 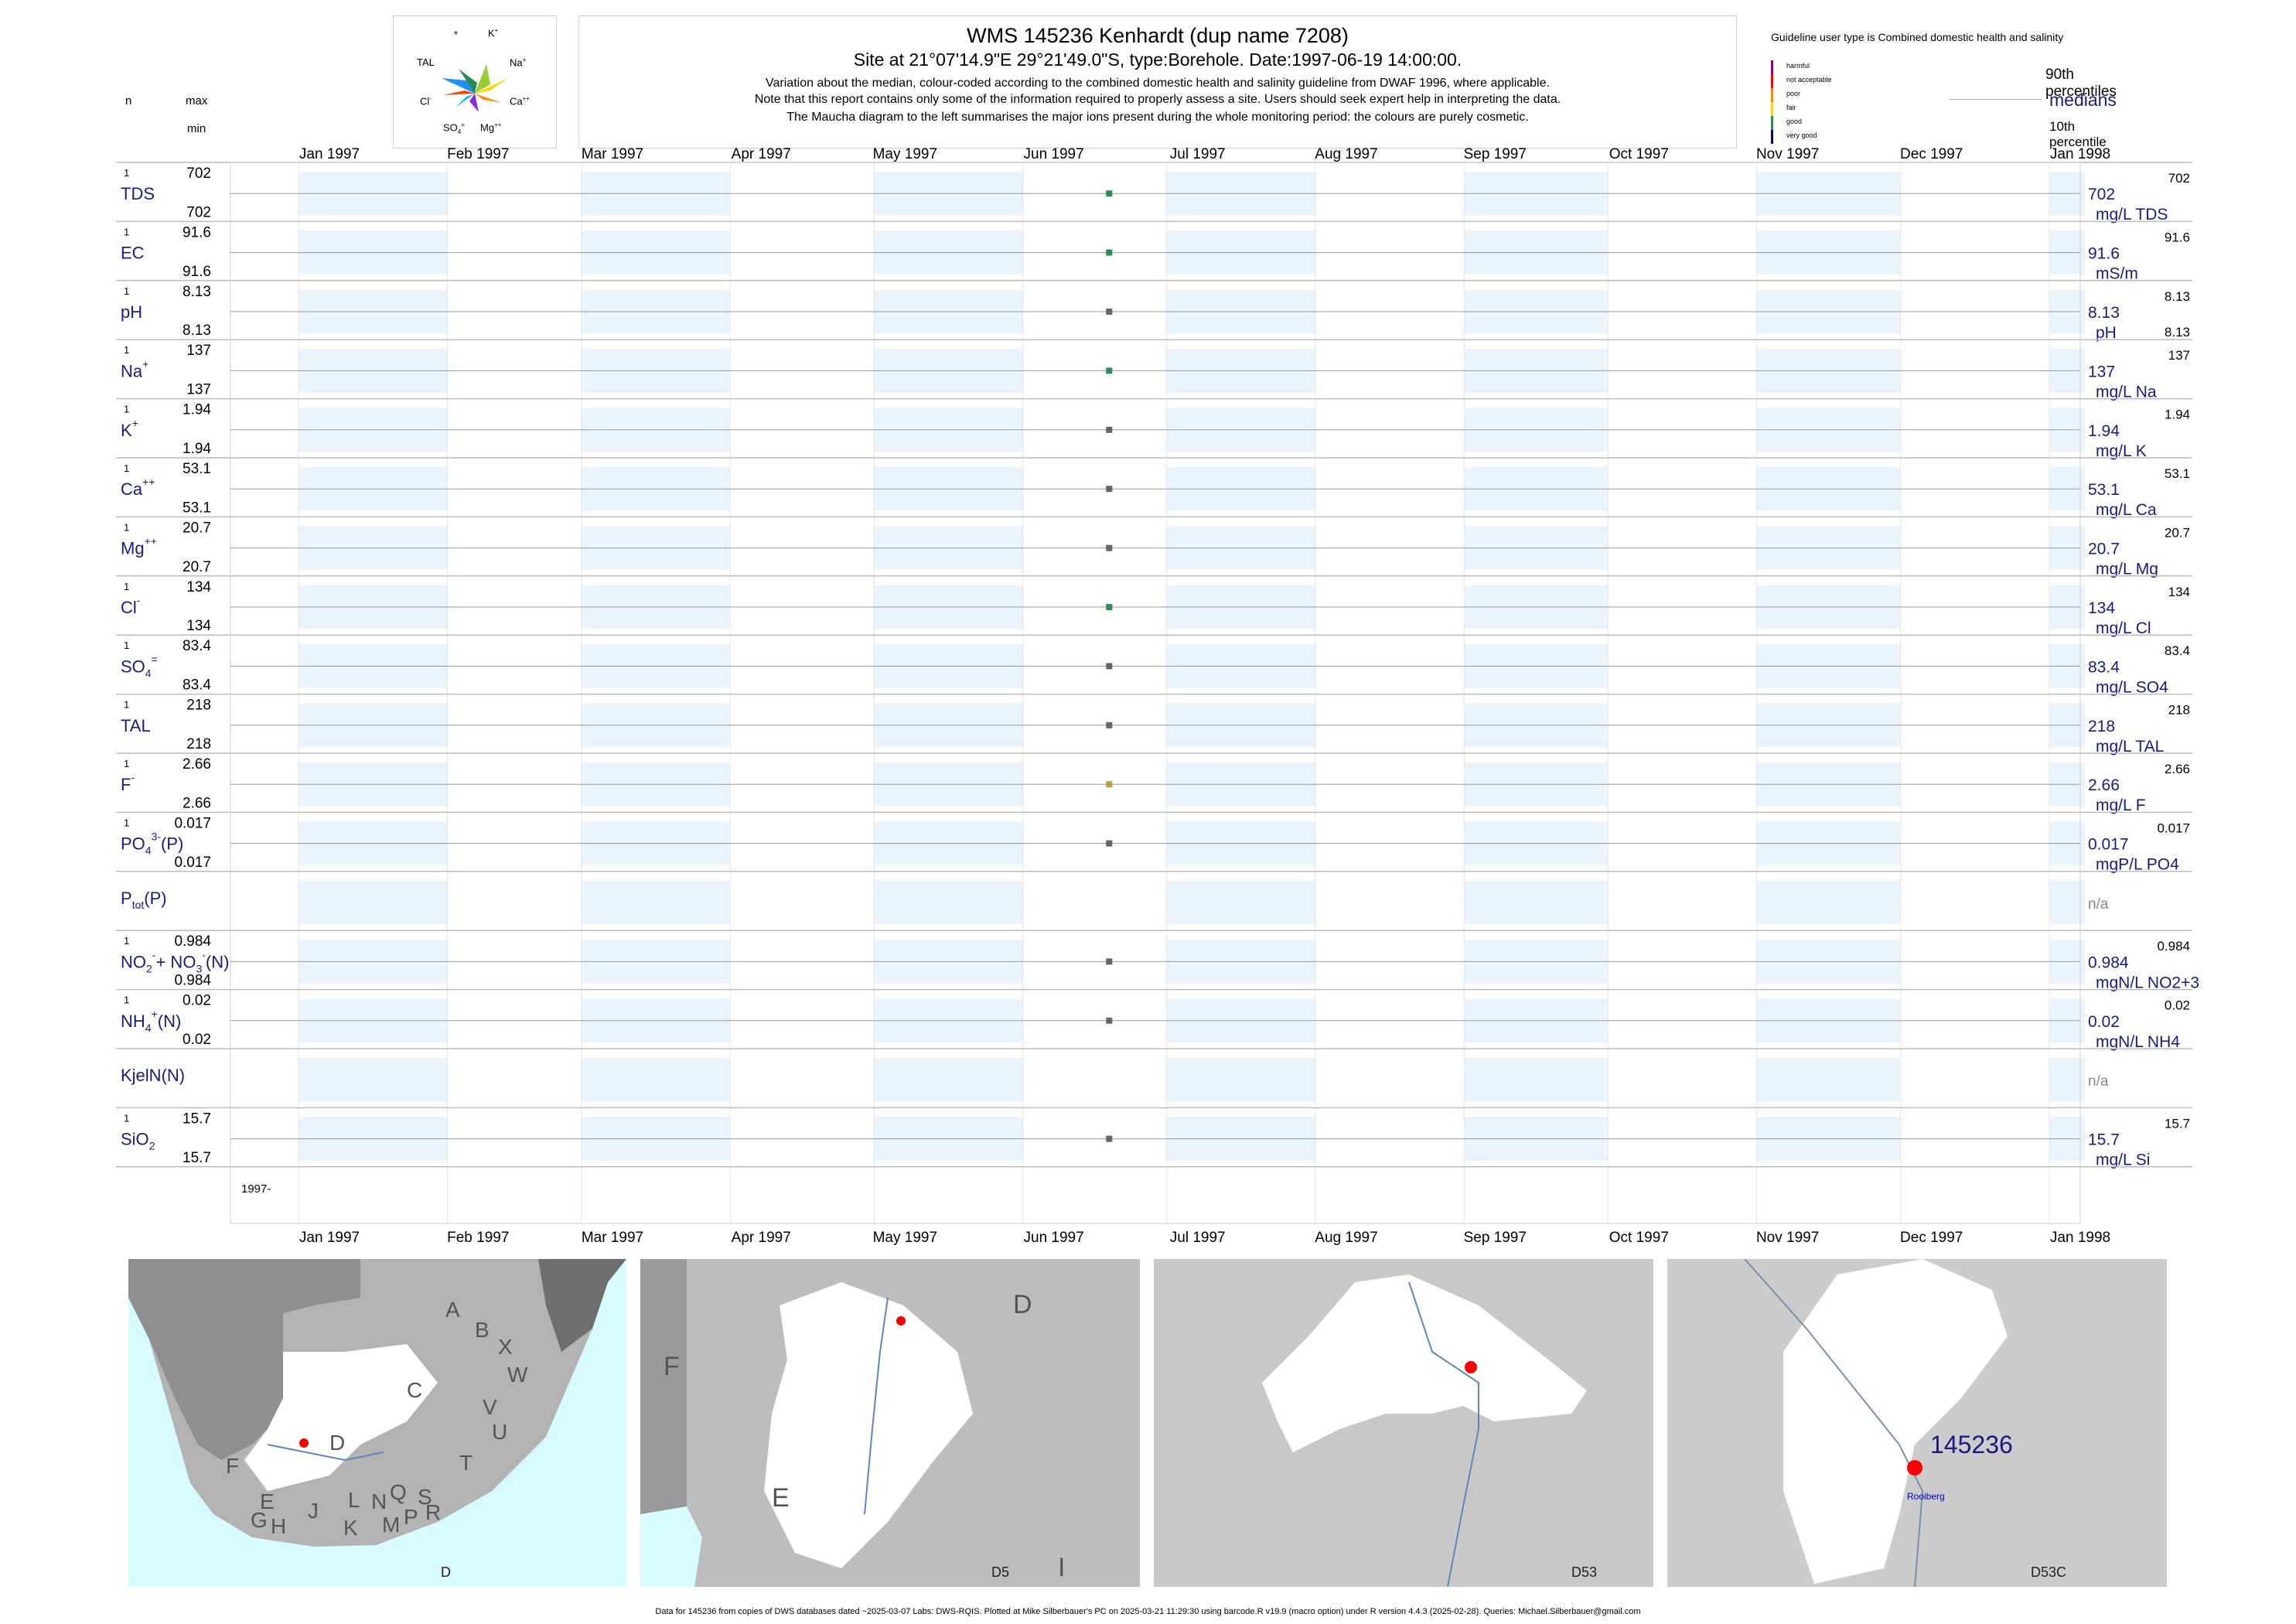 I want to click on row-max: 91.6, so click(x=197, y=233).